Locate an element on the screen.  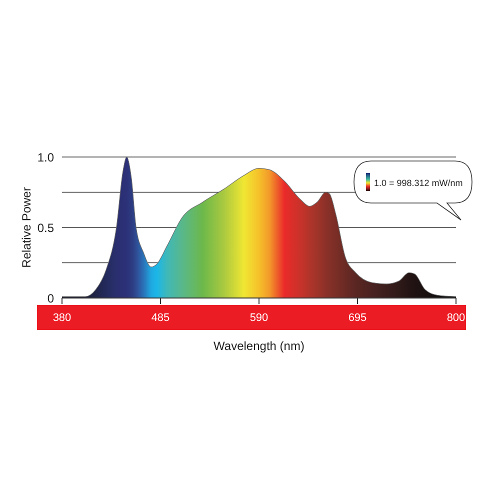
x-tick-label: 590 is located at coordinates (259, 318).